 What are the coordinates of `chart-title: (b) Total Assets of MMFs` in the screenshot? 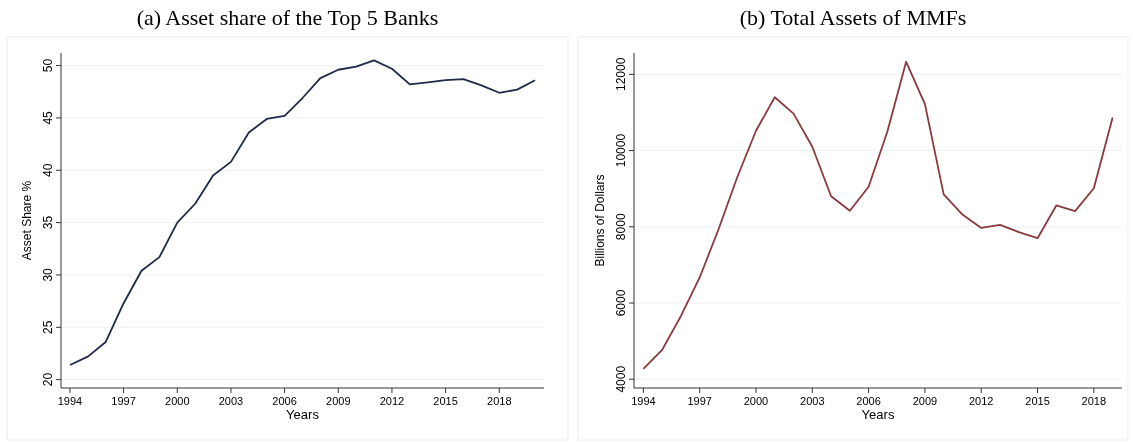 It's located at (853, 17).